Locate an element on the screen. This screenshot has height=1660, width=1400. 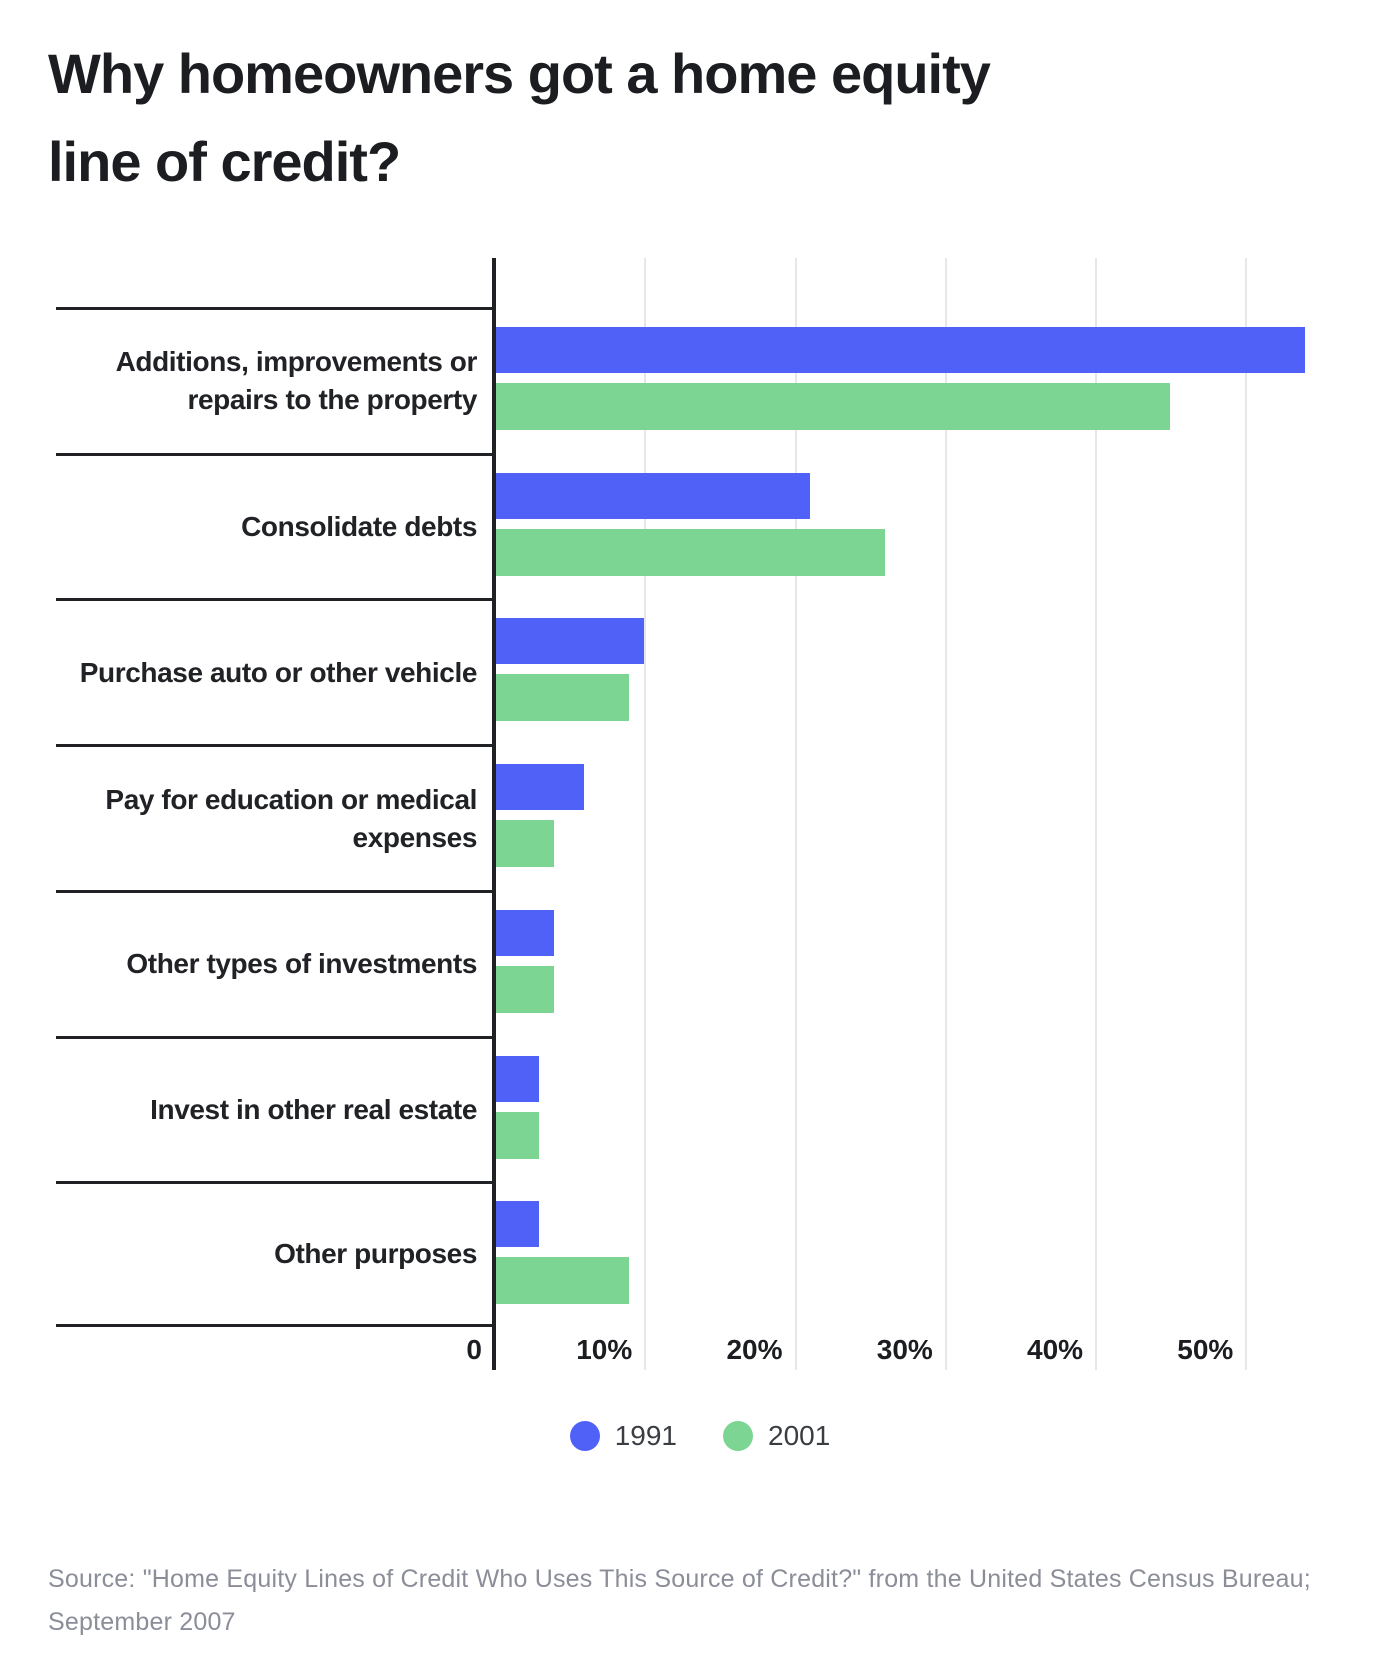
x-tick-label-20%: 20% is located at coordinates (754, 1349).